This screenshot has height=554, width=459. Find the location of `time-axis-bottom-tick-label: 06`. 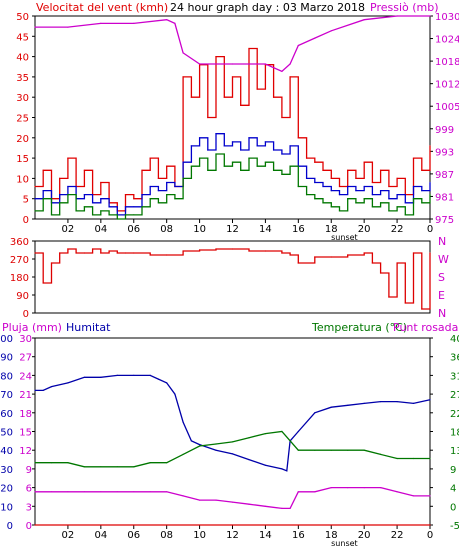

time-axis-bottom-tick-label: 06 is located at coordinates (133, 535).